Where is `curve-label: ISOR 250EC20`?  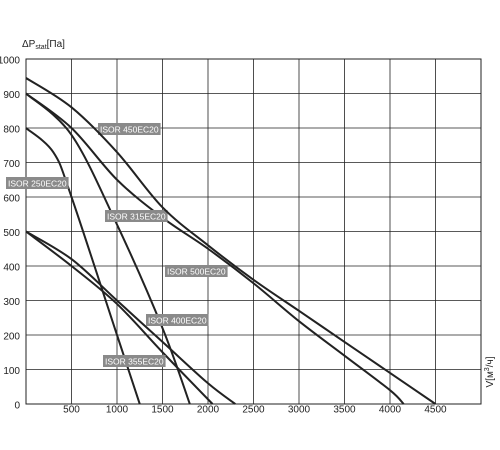
curve-label: ISOR 250EC20 is located at coordinates (37, 183).